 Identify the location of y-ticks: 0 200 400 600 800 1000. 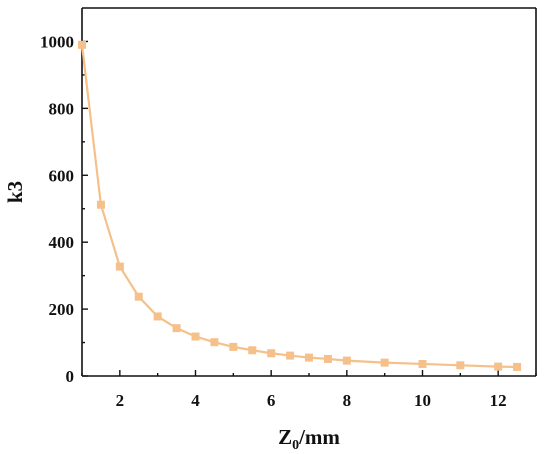
(64, 209).